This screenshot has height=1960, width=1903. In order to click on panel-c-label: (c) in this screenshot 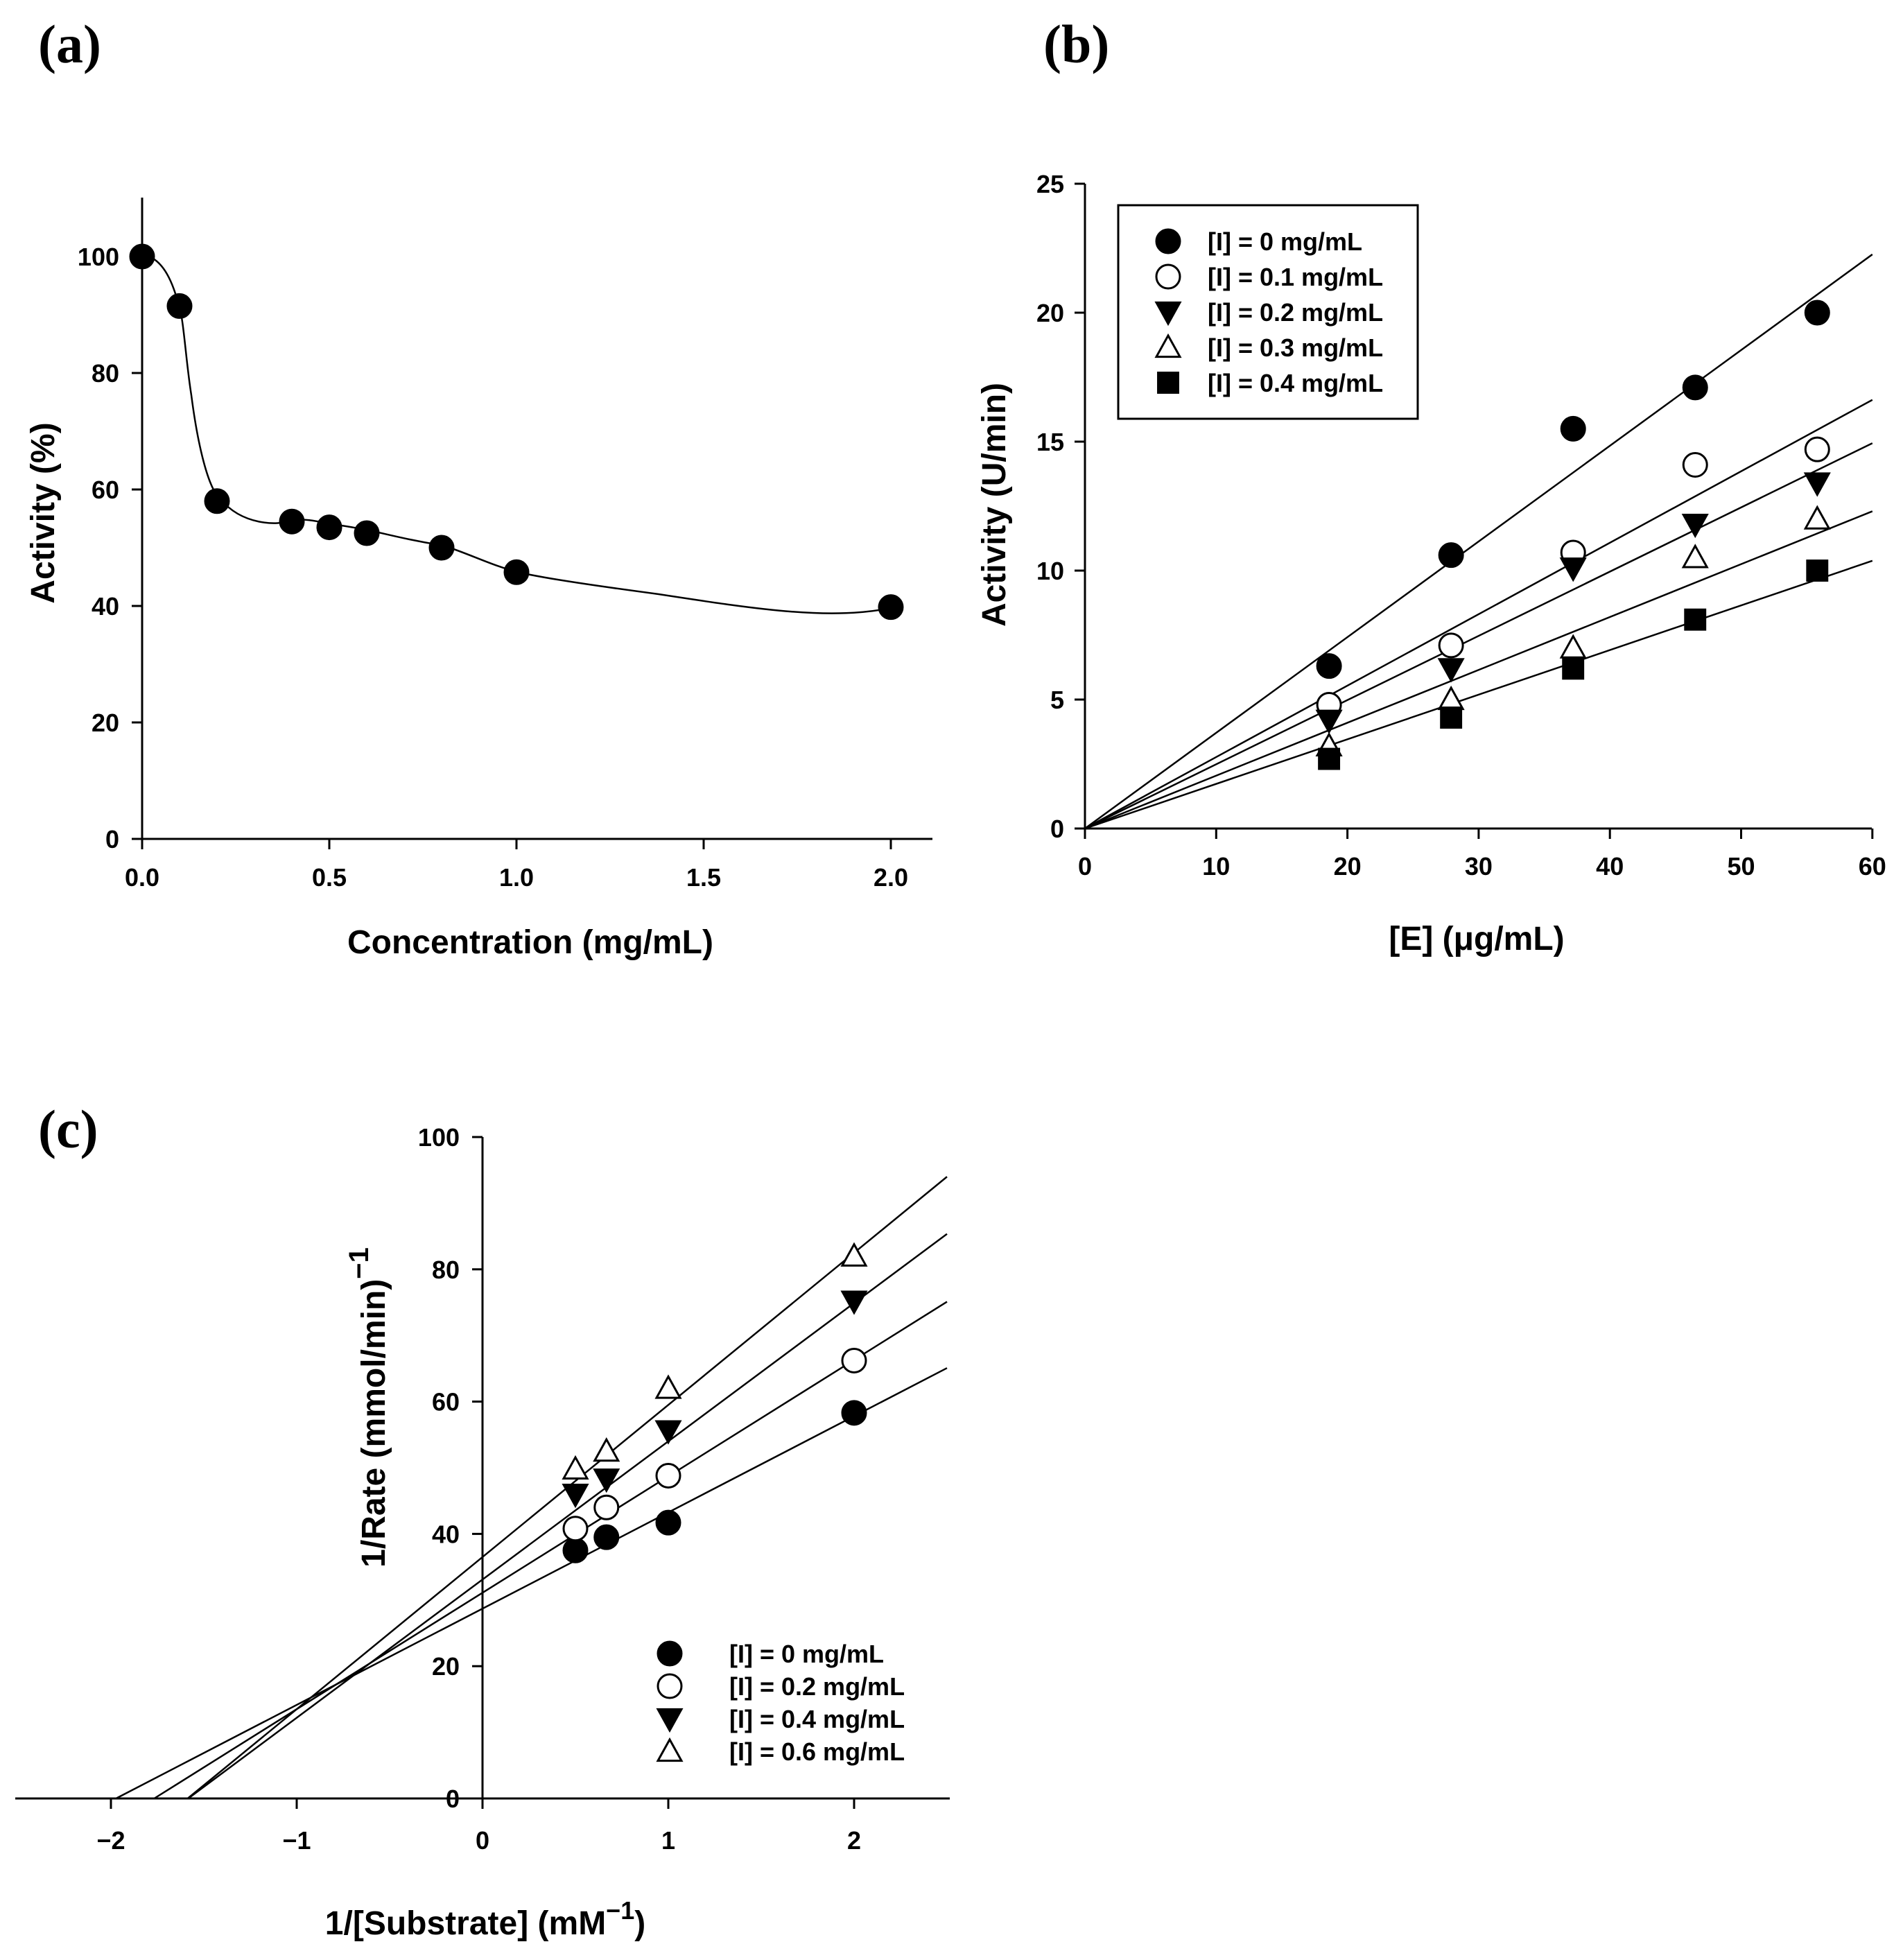, I will do `click(68, 1129)`.